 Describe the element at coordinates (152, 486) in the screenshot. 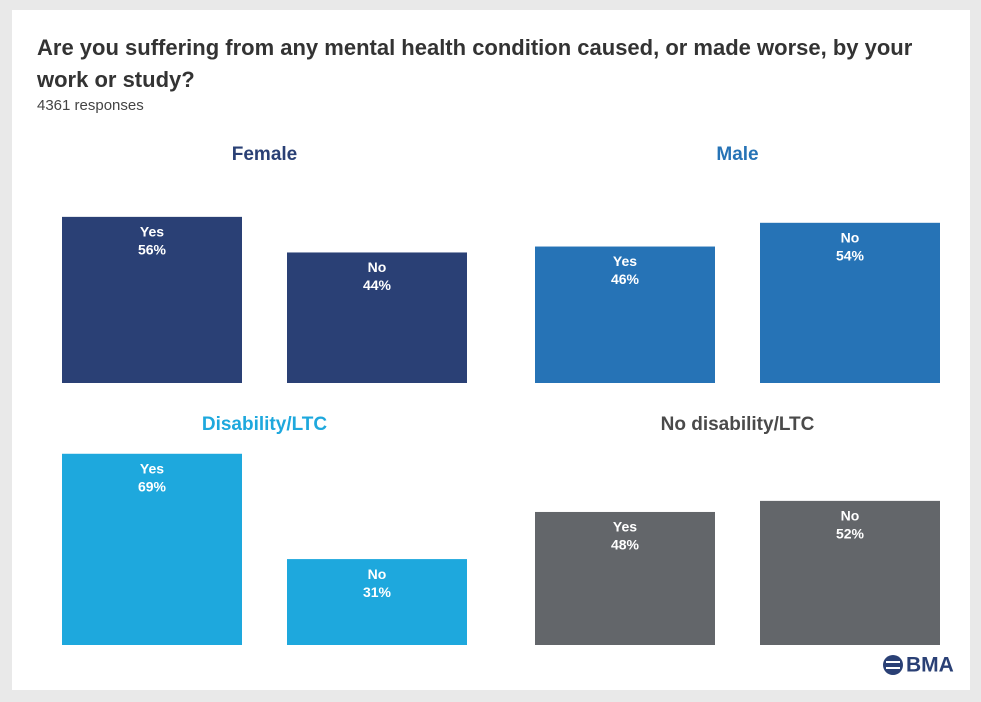

I see `bar-value-label: 69%` at that location.